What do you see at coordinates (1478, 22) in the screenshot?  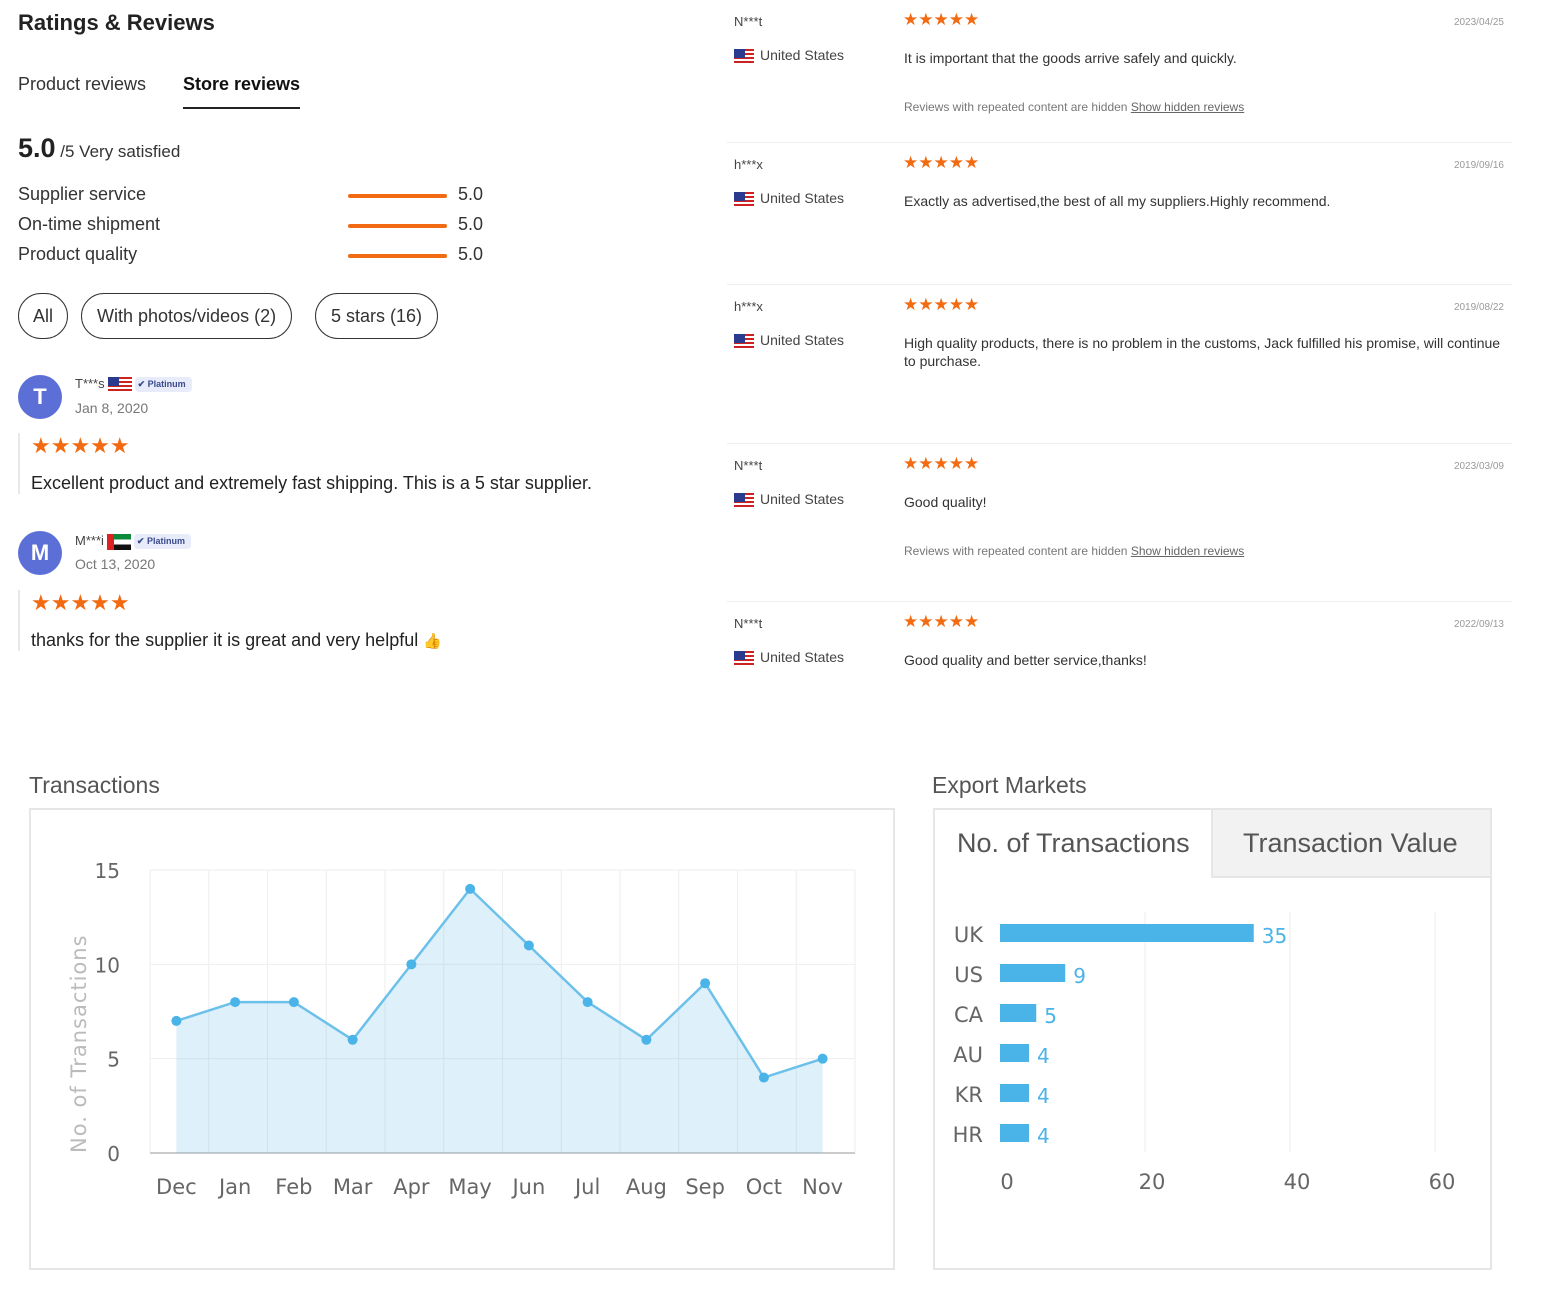 I see `review-date: 2023/04/25` at bounding box center [1478, 22].